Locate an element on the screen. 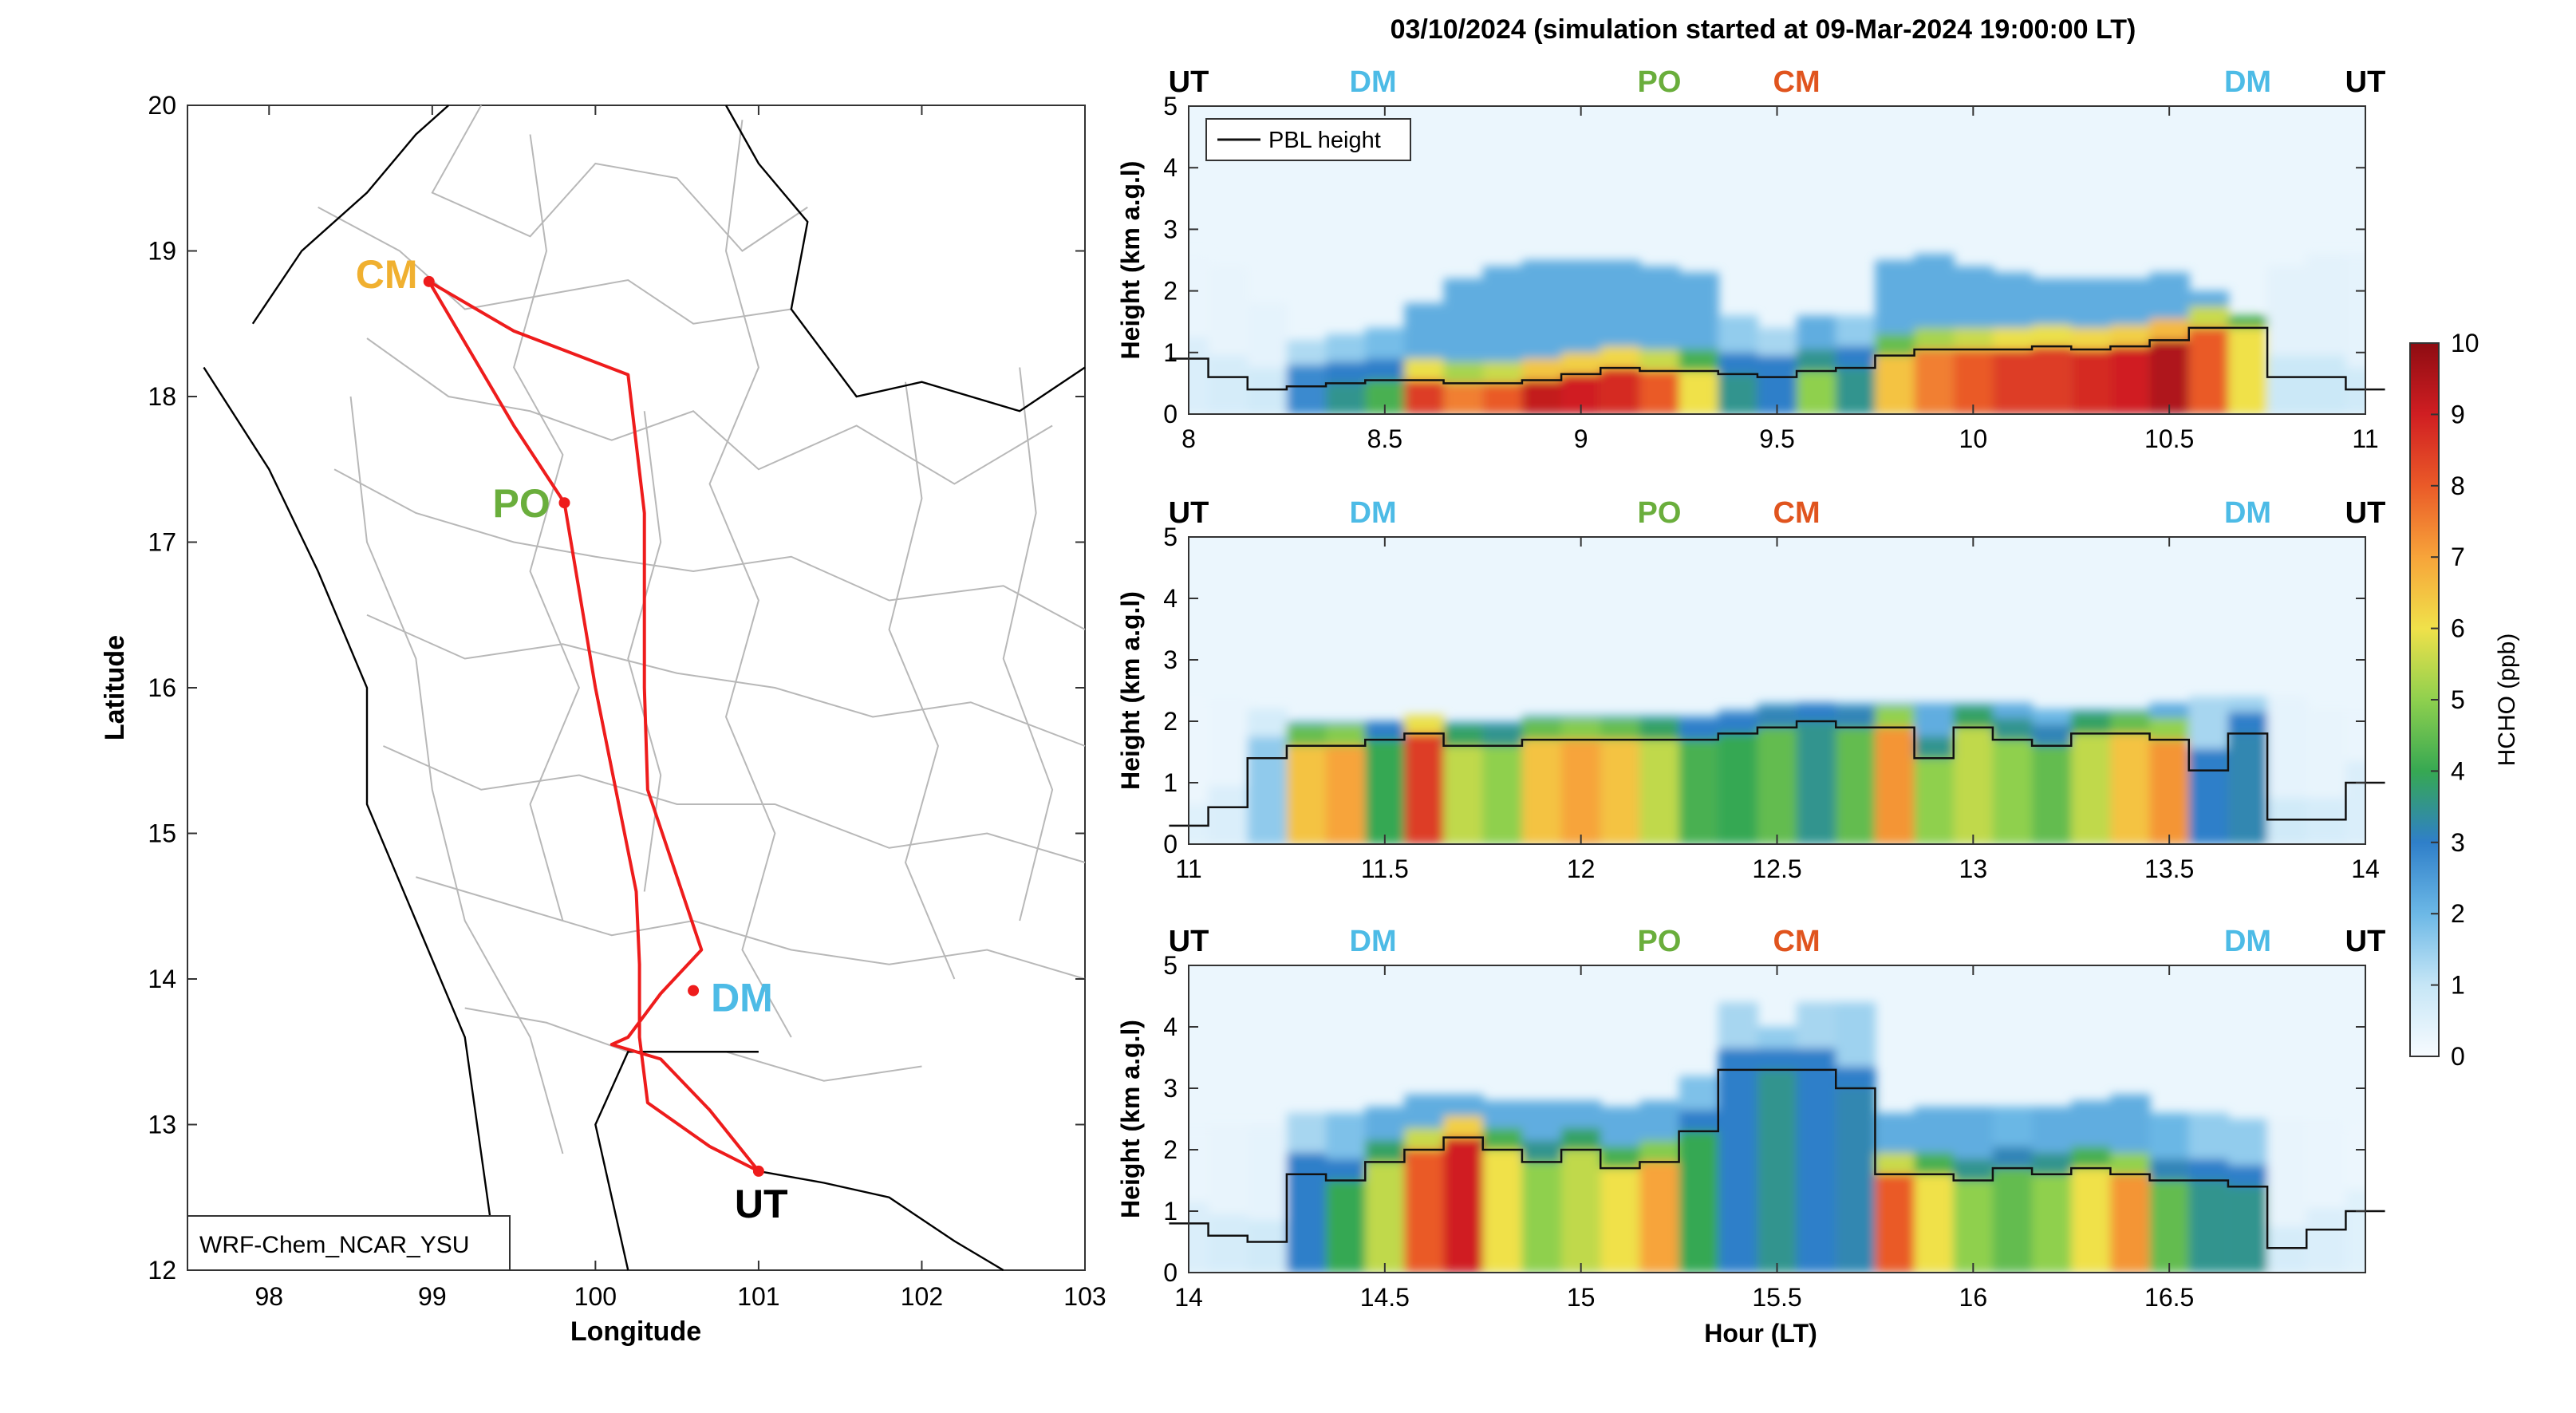 This screenshot has width=2576, height=1413. panel-x-tick-label: 9 is located at coordinates (1581, 438).